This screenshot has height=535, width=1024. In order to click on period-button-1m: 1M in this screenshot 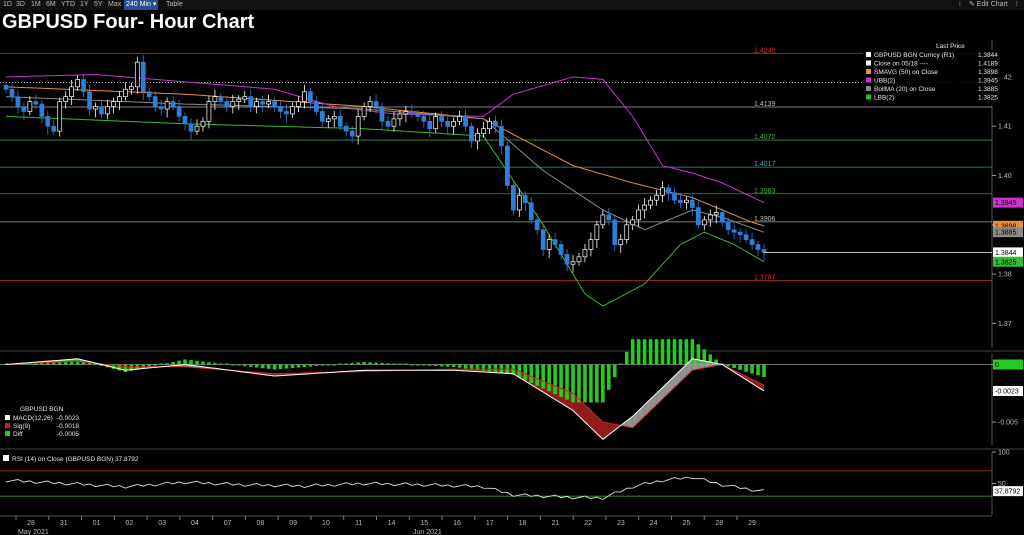, I will do `click(36, 4)`.